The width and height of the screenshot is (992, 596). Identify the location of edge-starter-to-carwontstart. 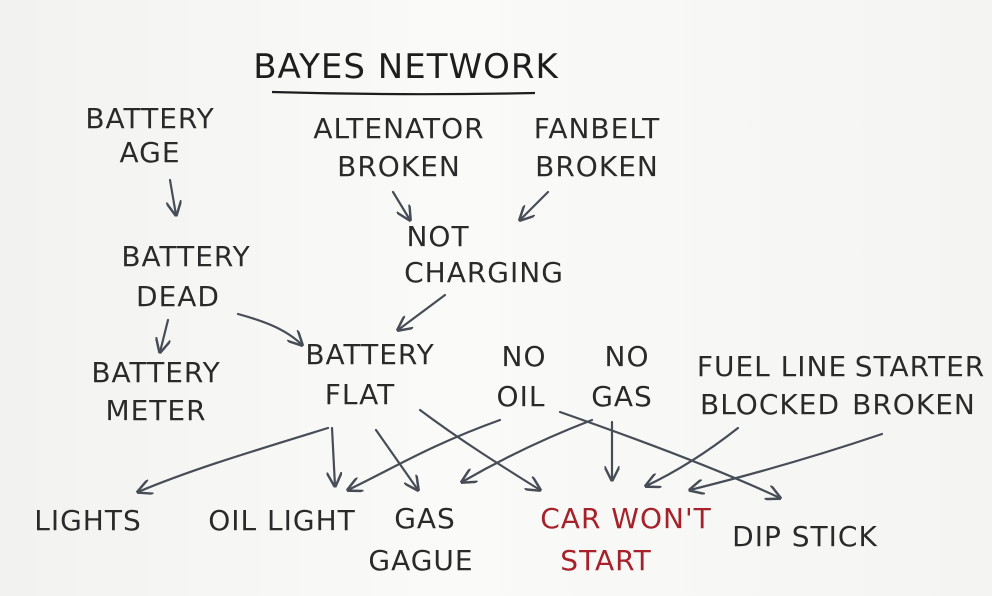
(787, 461).